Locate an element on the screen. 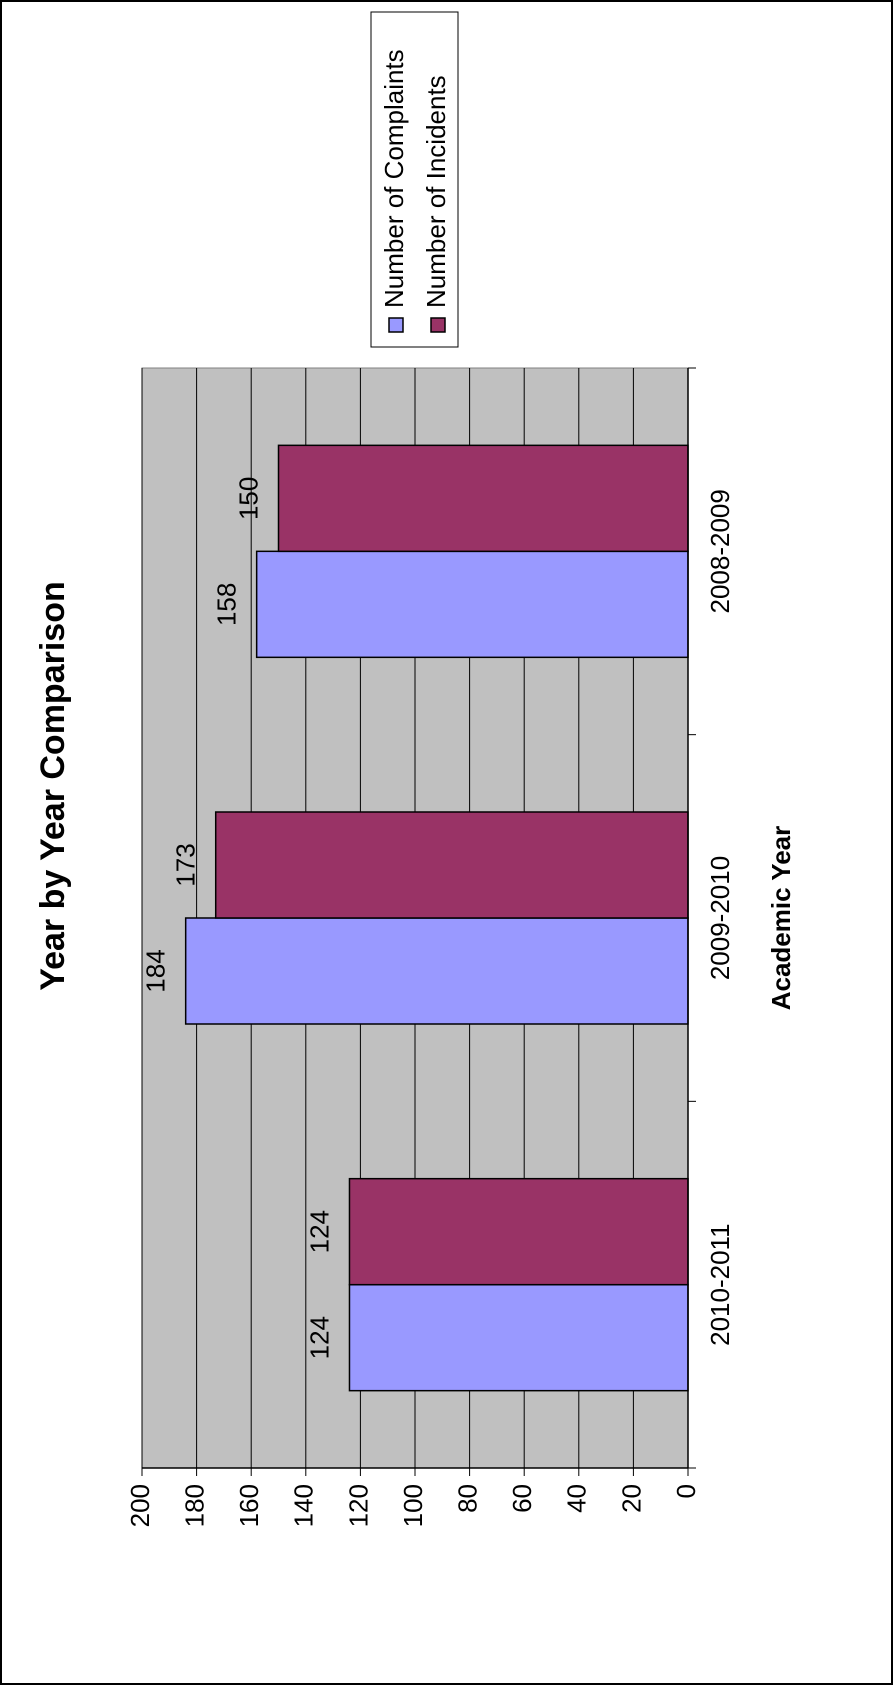  value-tick-label: 160 is located at coordinates (249, 1505).